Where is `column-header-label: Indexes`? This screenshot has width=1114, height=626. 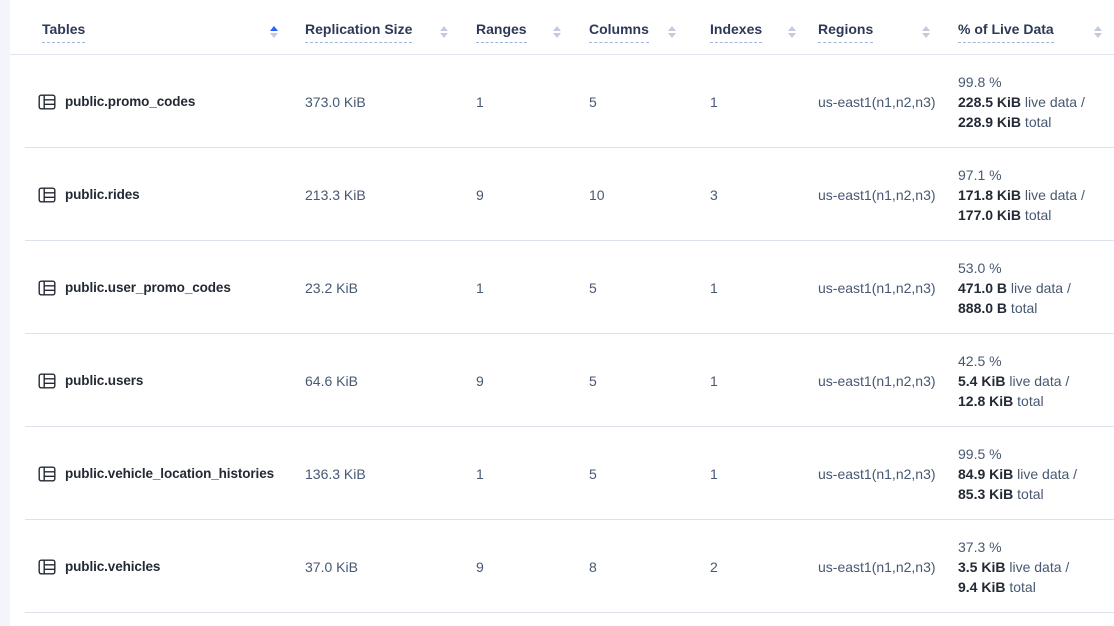
column-header-label: Indexes is located at coordinates (736, 32).